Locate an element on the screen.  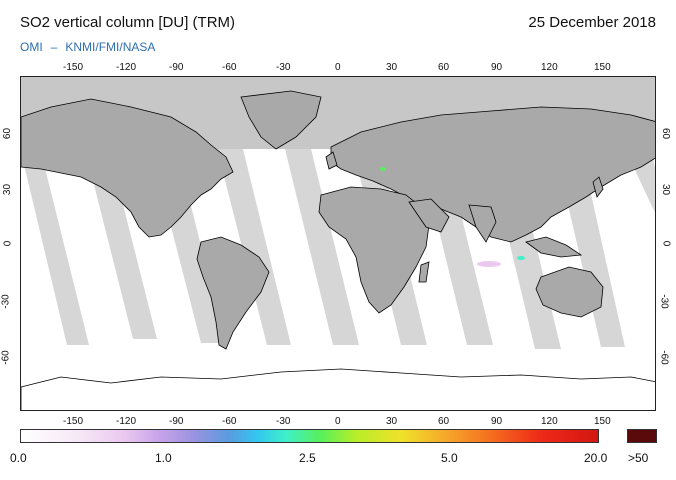
lon-tick-top: 150 is located at coordinates (602, 67).